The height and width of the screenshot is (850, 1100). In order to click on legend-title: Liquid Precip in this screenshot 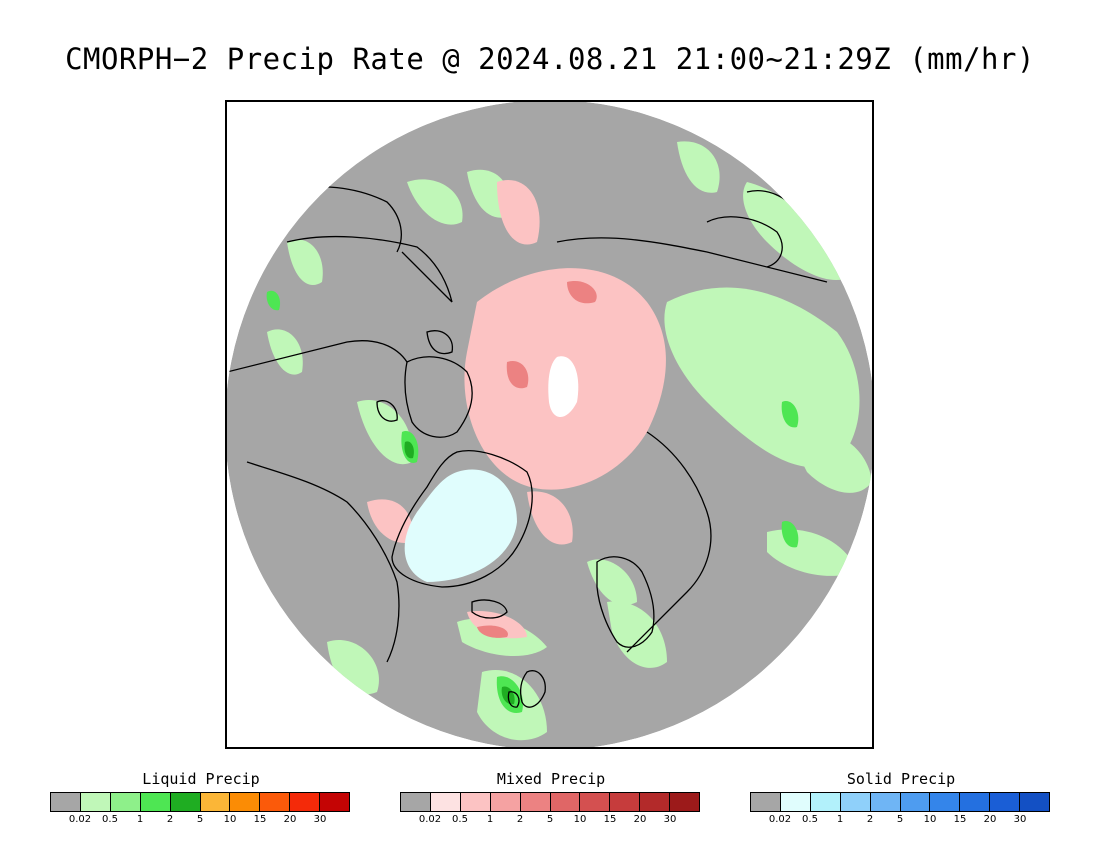, I will do `click(201, 779)`.